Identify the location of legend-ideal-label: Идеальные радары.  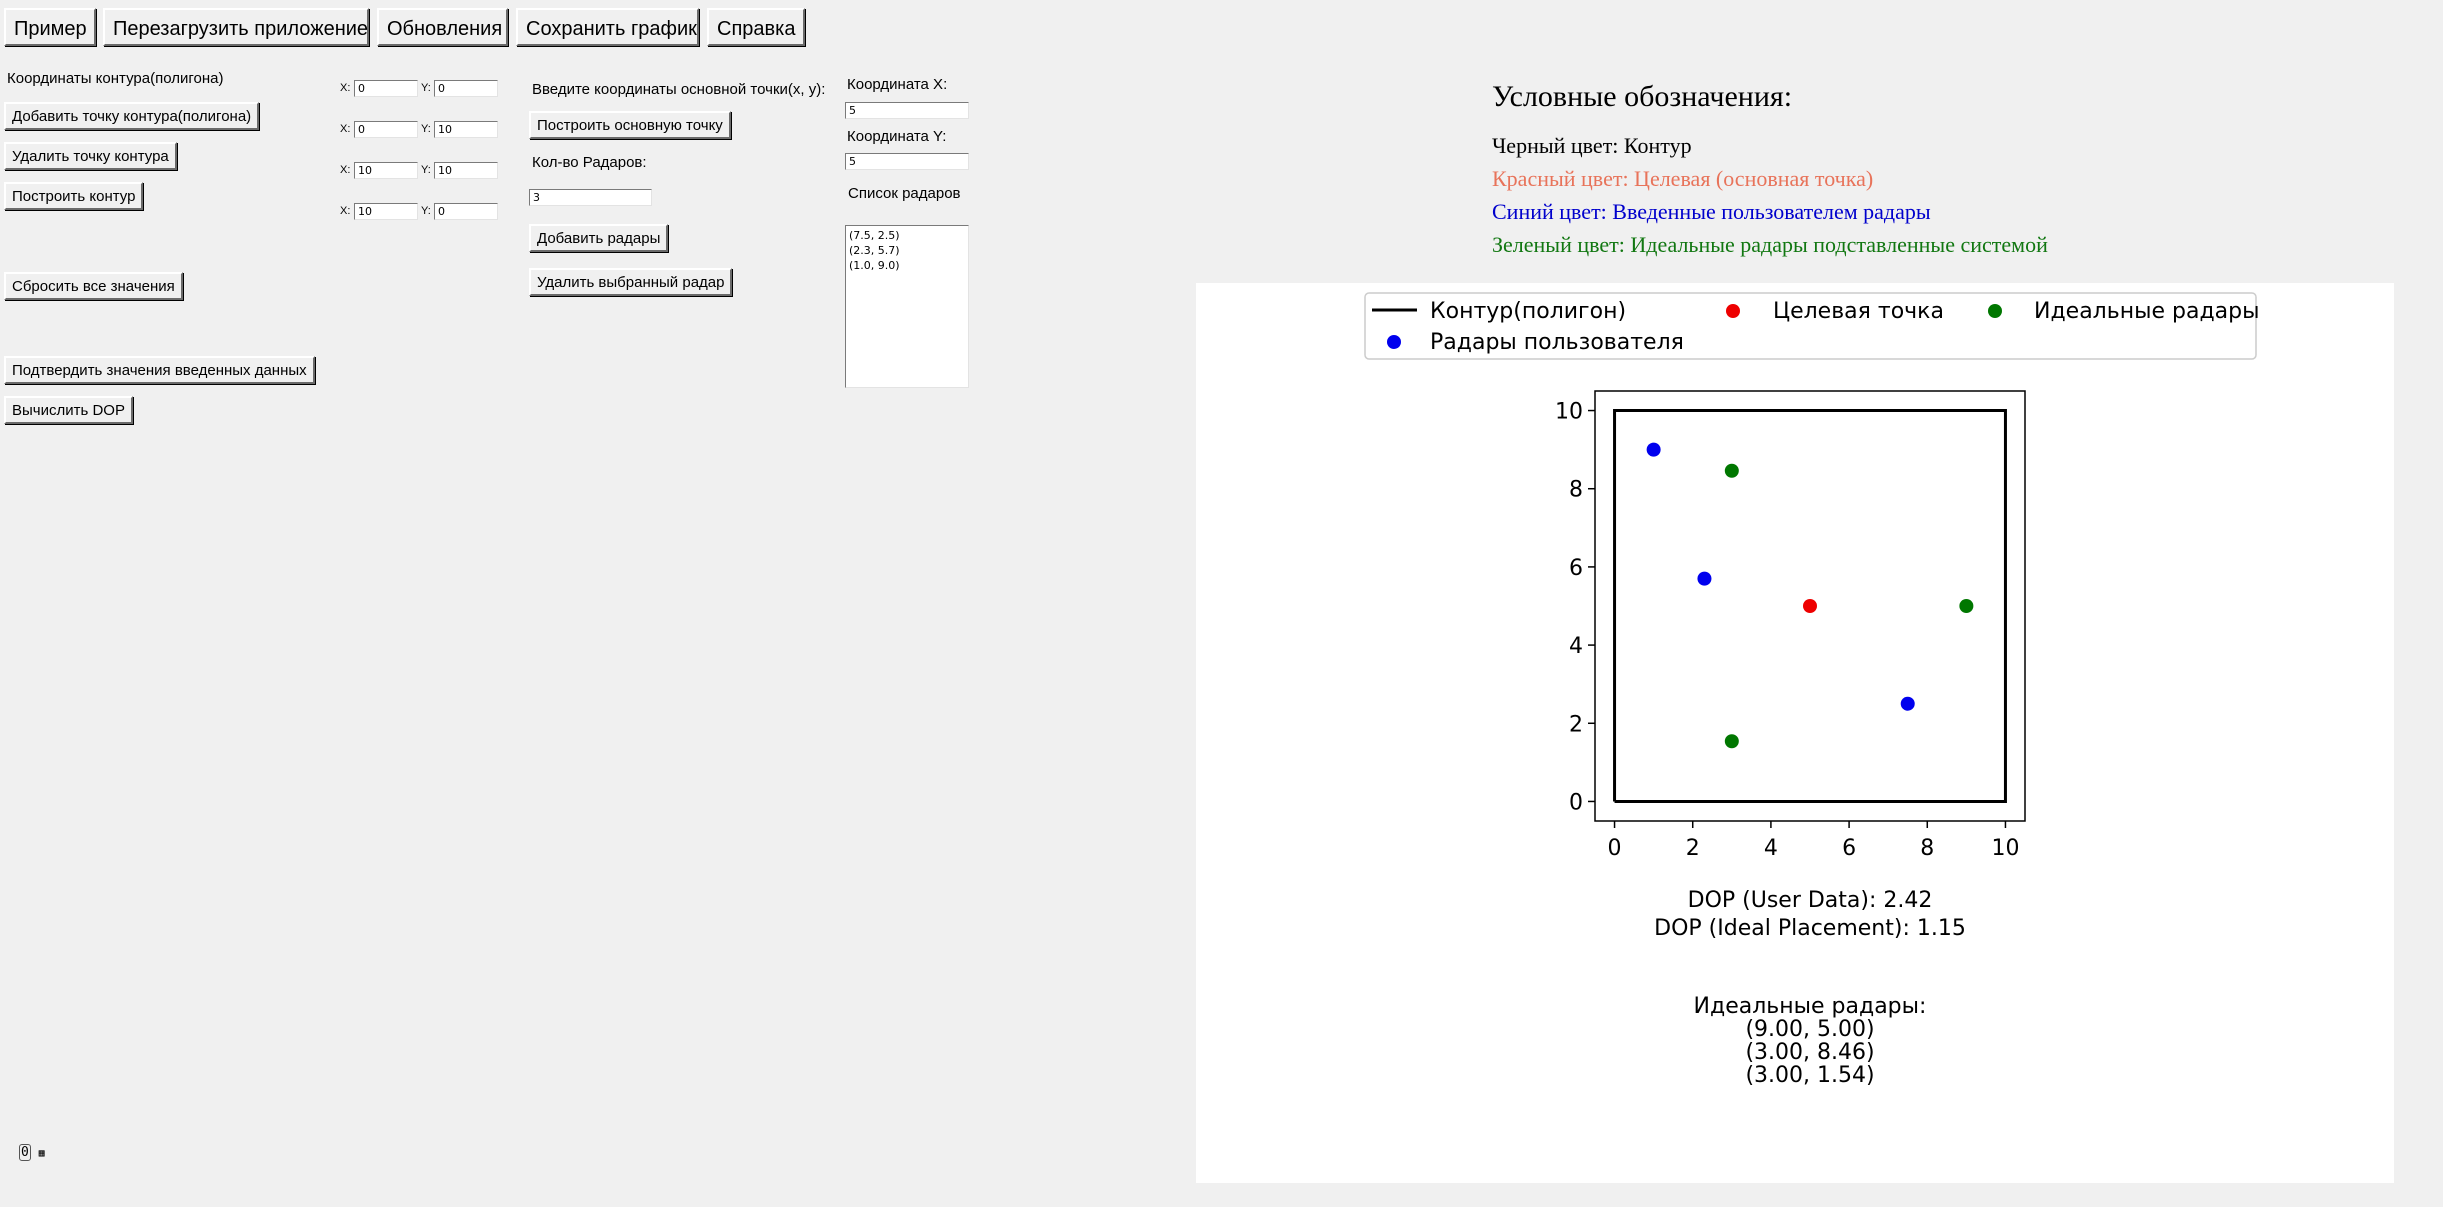
(2146, 311).